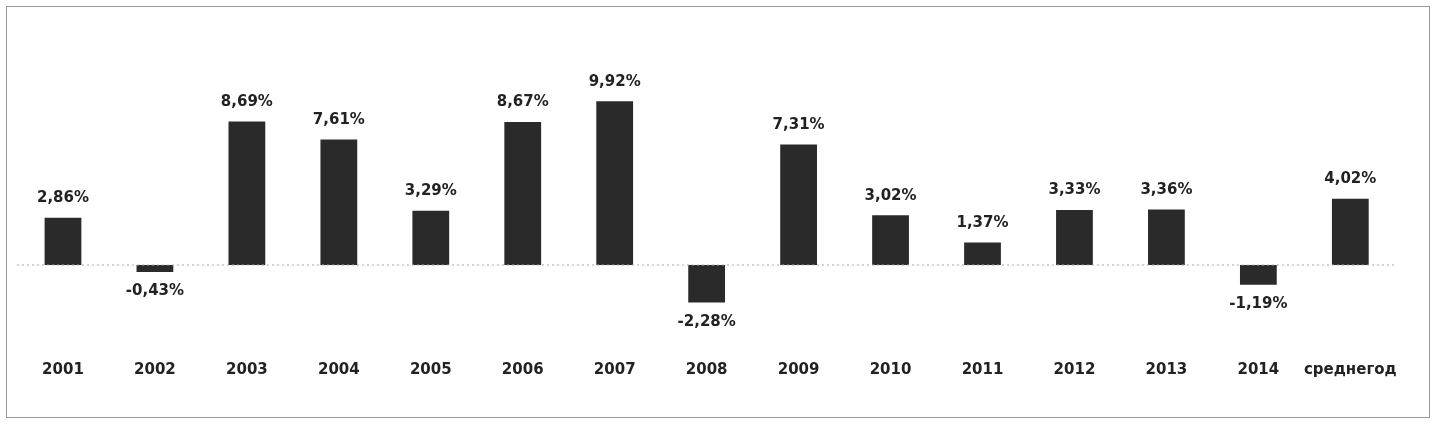  Describe the element at coordinates (430, 190) in the screenshot. I see `data-label: 3,29%` at that location.